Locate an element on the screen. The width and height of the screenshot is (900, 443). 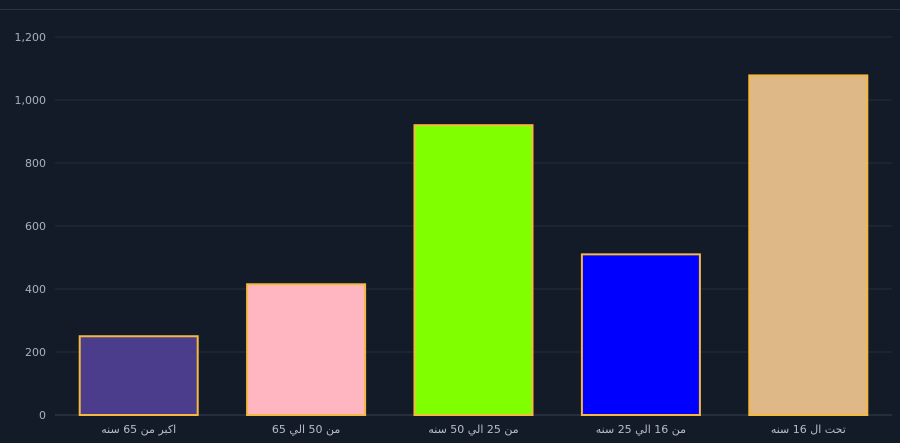
y-tick-label: 200 is located at coordinates (35, 352).